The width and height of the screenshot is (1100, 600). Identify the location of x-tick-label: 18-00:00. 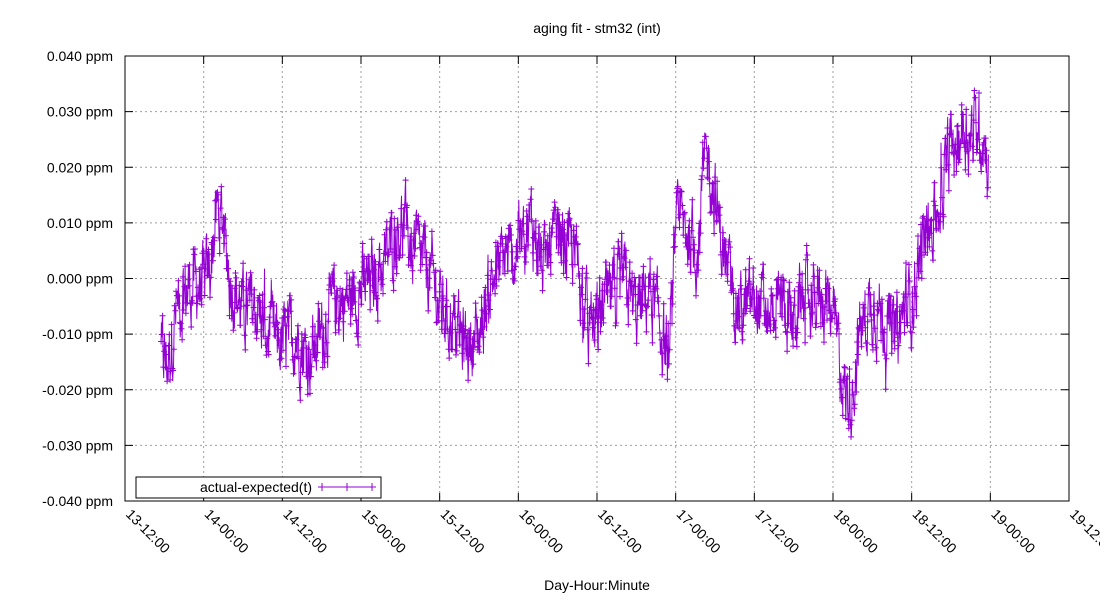
(856, 531).